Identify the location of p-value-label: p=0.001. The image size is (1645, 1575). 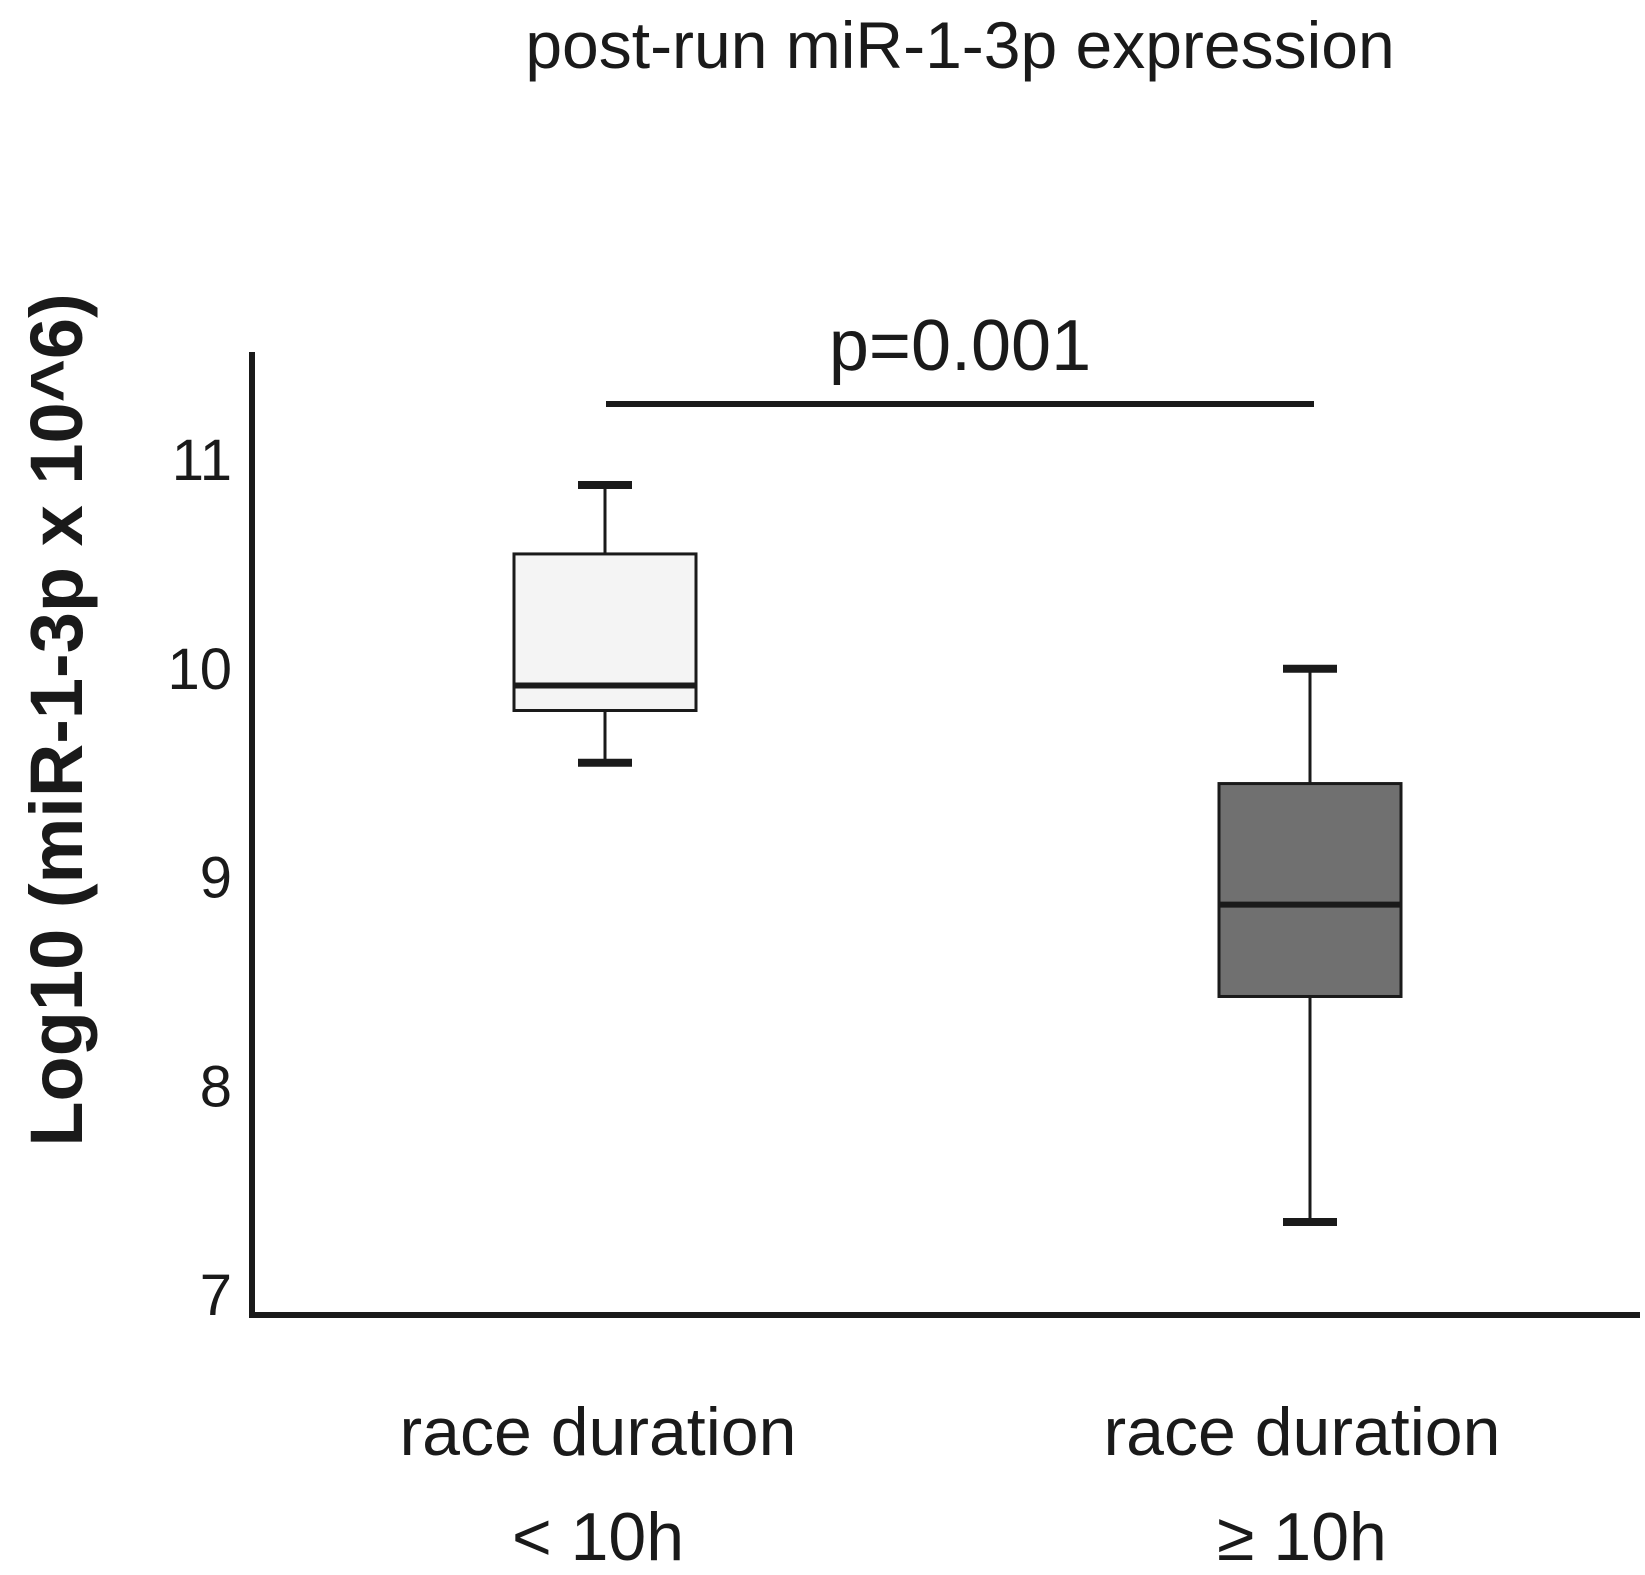
(960, 346).